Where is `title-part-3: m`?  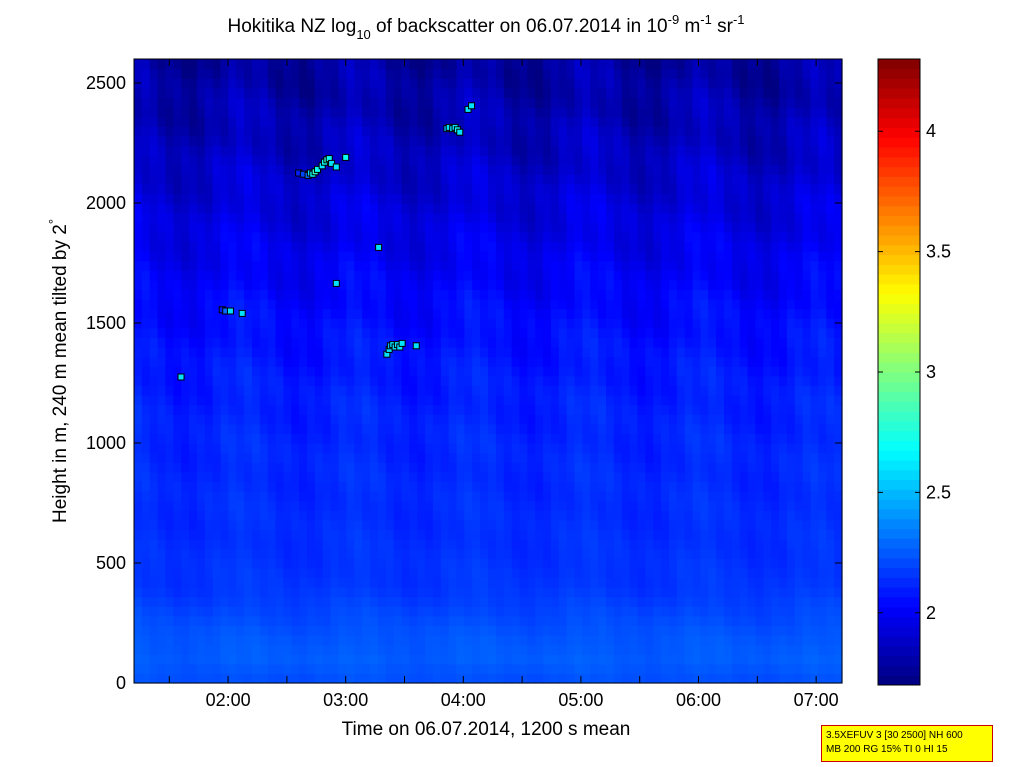
title-part-3: m is located at coordinates (689, 26).